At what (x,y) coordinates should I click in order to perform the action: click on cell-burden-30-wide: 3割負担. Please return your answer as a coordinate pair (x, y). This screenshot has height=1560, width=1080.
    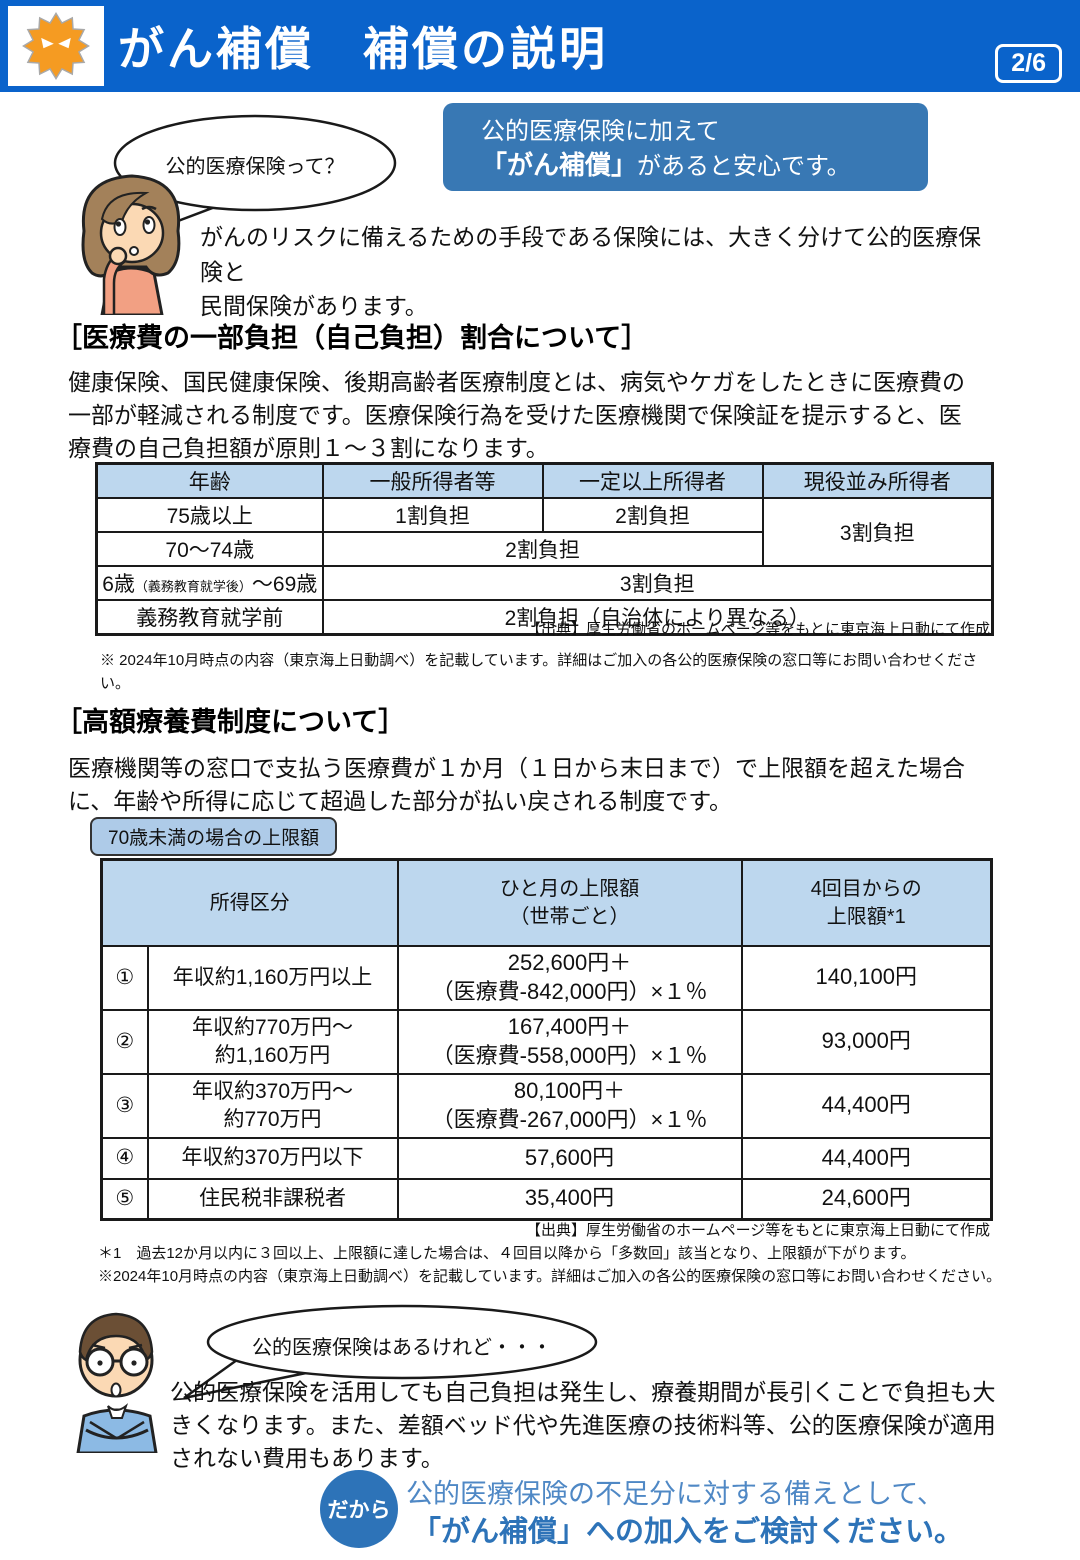
    Looking at the image, I should click on (657, 583).